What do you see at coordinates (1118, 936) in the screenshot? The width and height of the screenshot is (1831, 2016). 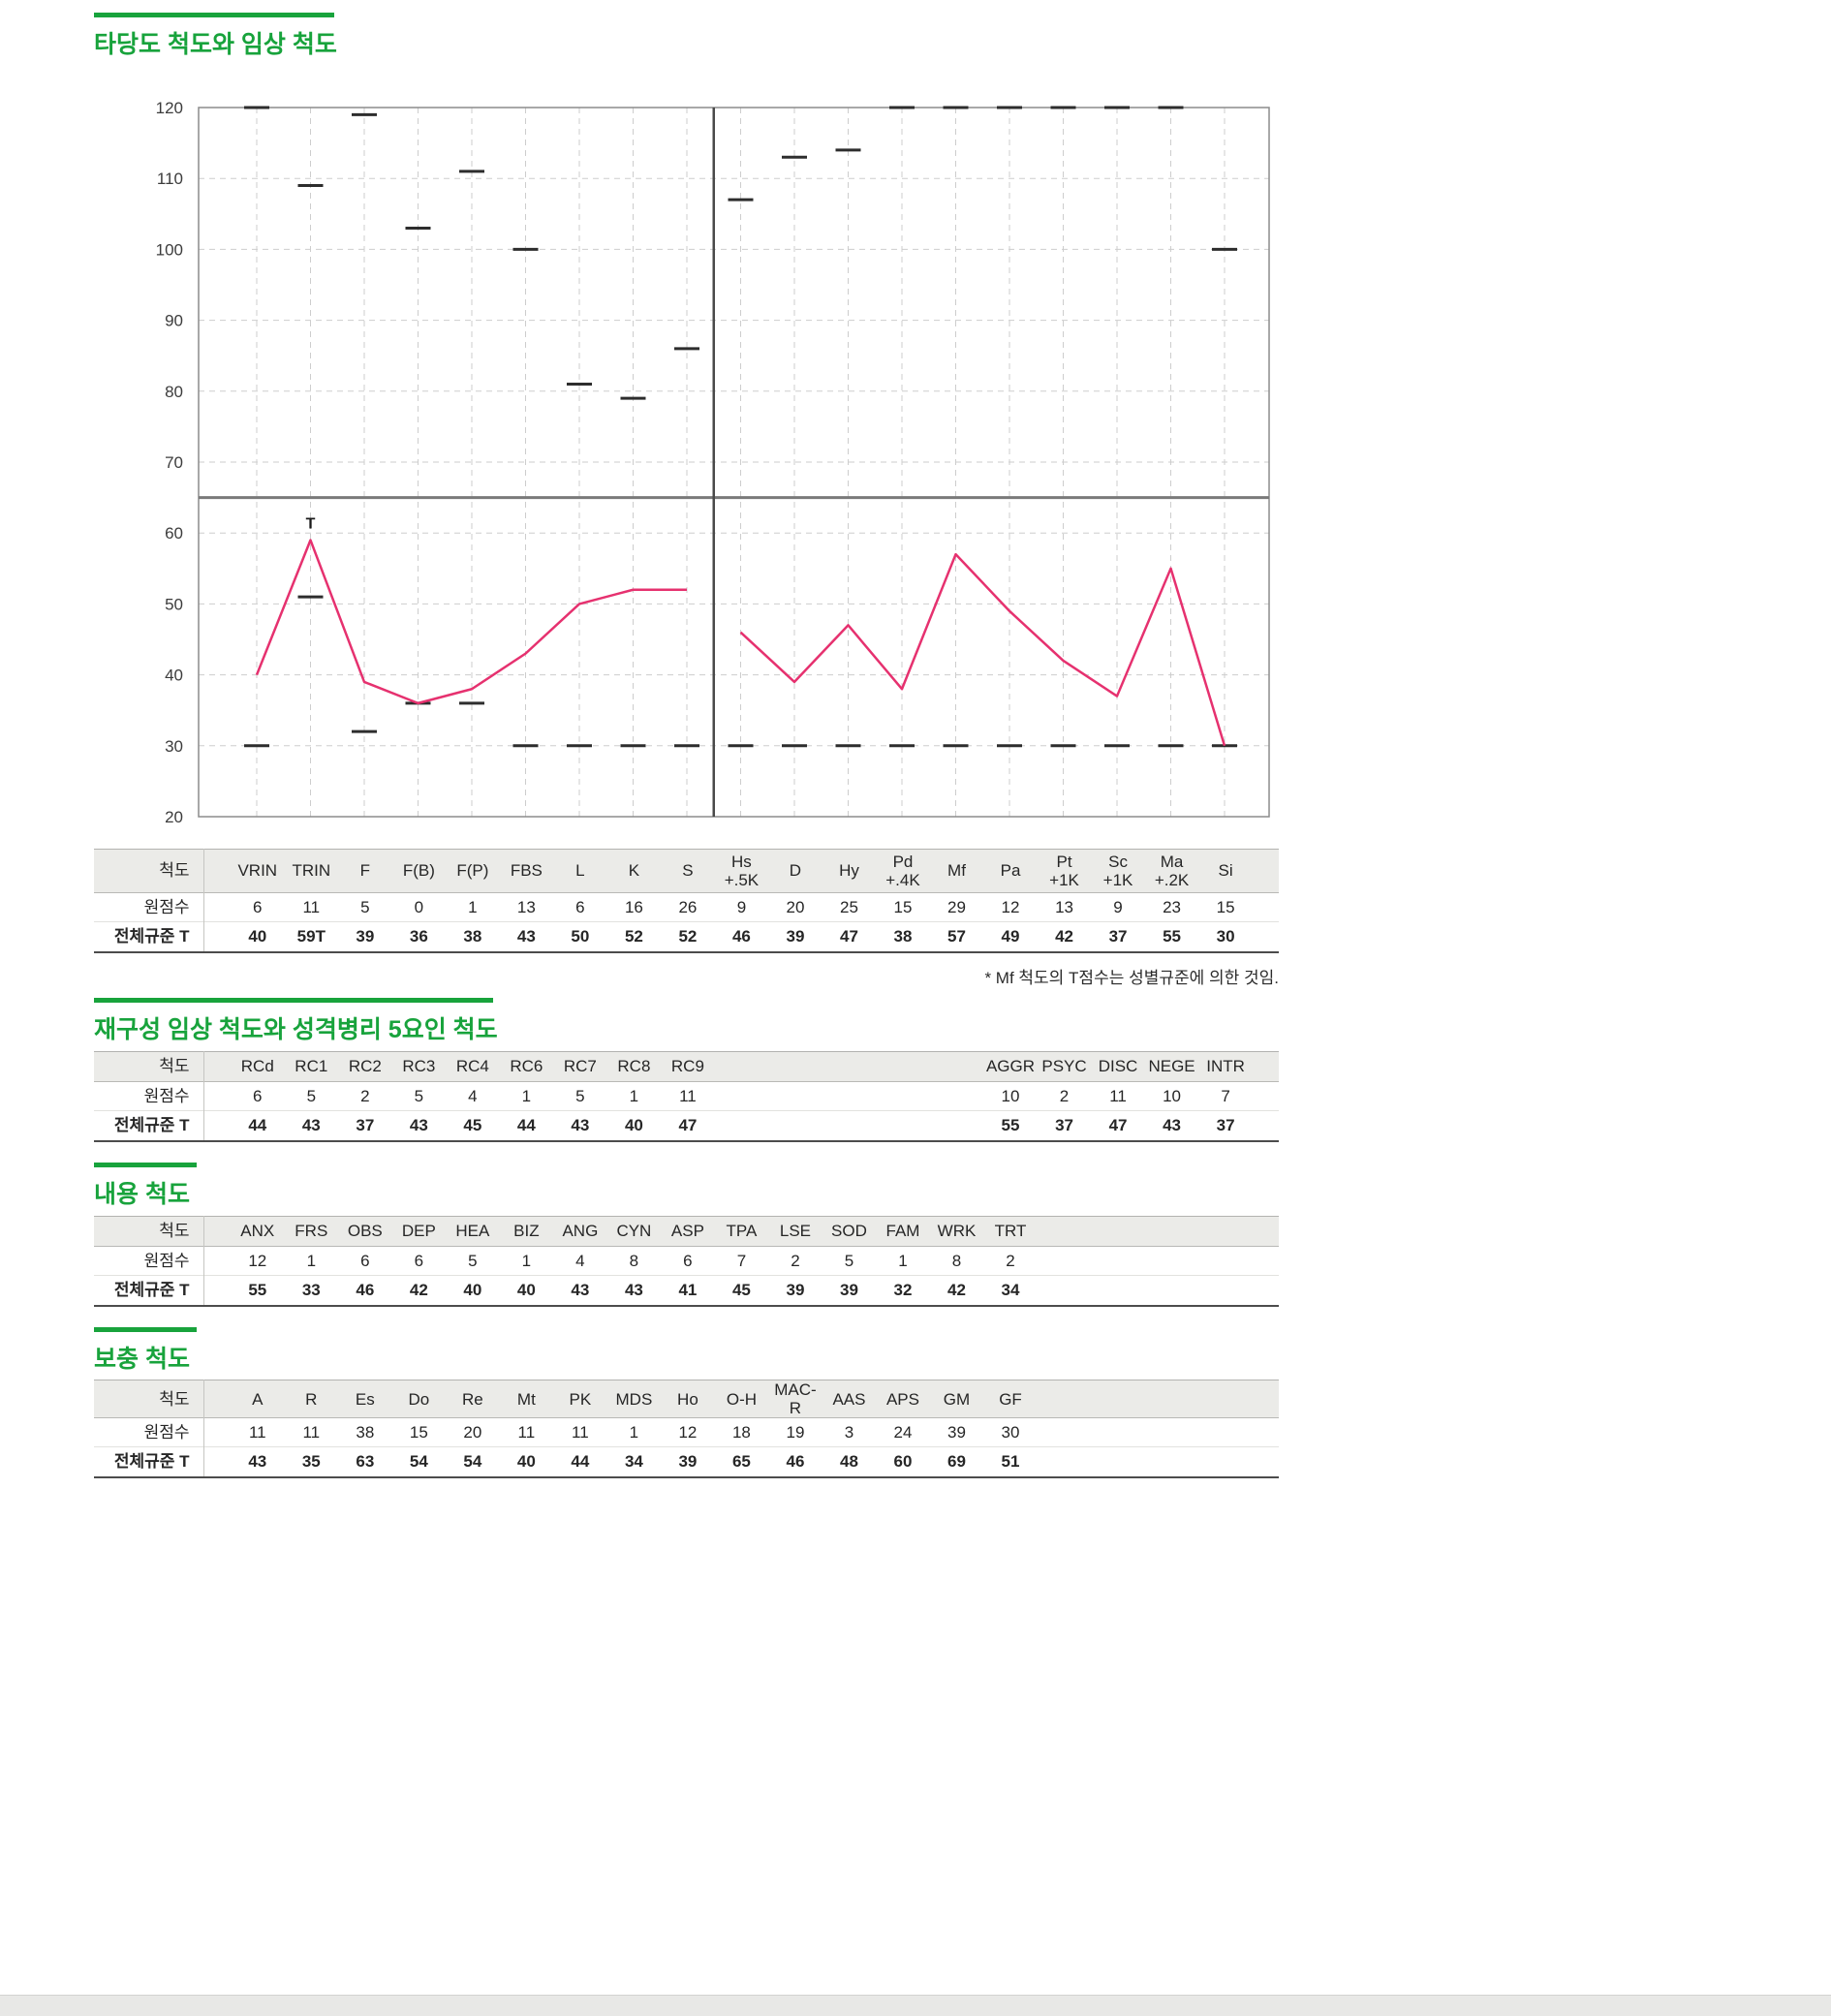 I see `t-score-cell: 37` at bounding box center [1118, 936].